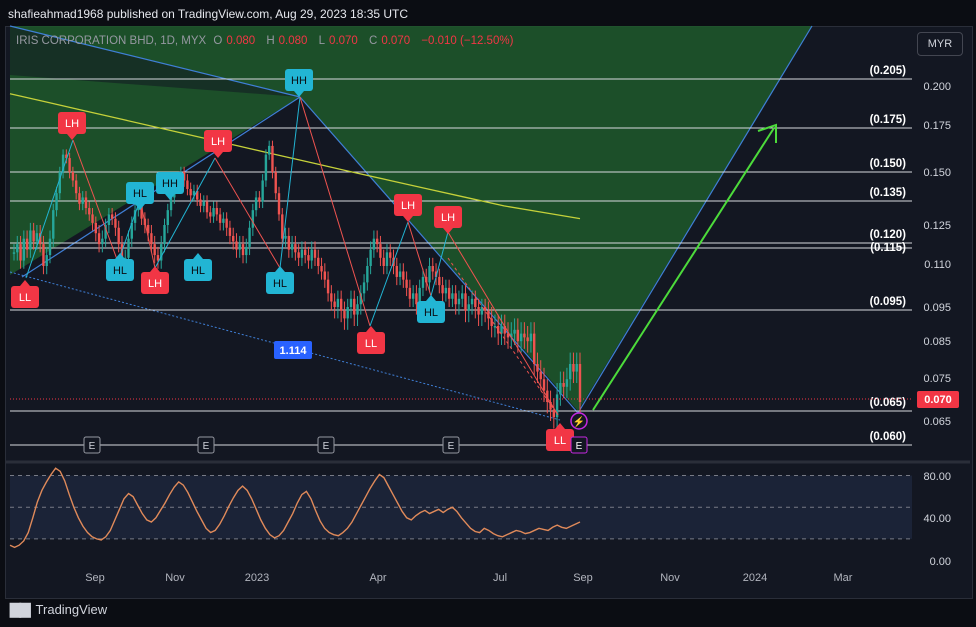 This screenshot has height=627, width=976. I want to click on time-axis-label: Nov, so click(175, 578).